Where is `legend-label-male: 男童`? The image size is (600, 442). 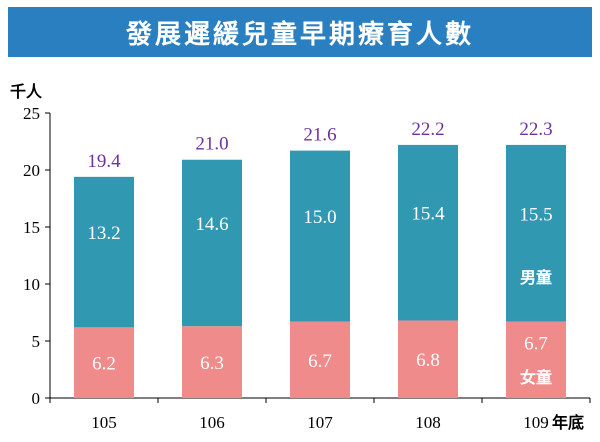 legend-label-male: 男童 is located at coordinates (536, 277).